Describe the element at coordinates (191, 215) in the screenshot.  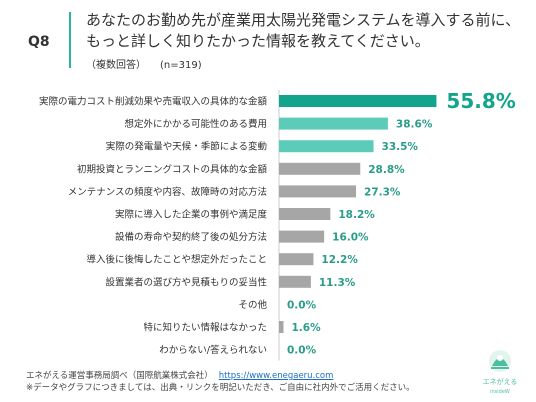
I see `category-label: 実際に導入した企業の事例や満足度` at that location.